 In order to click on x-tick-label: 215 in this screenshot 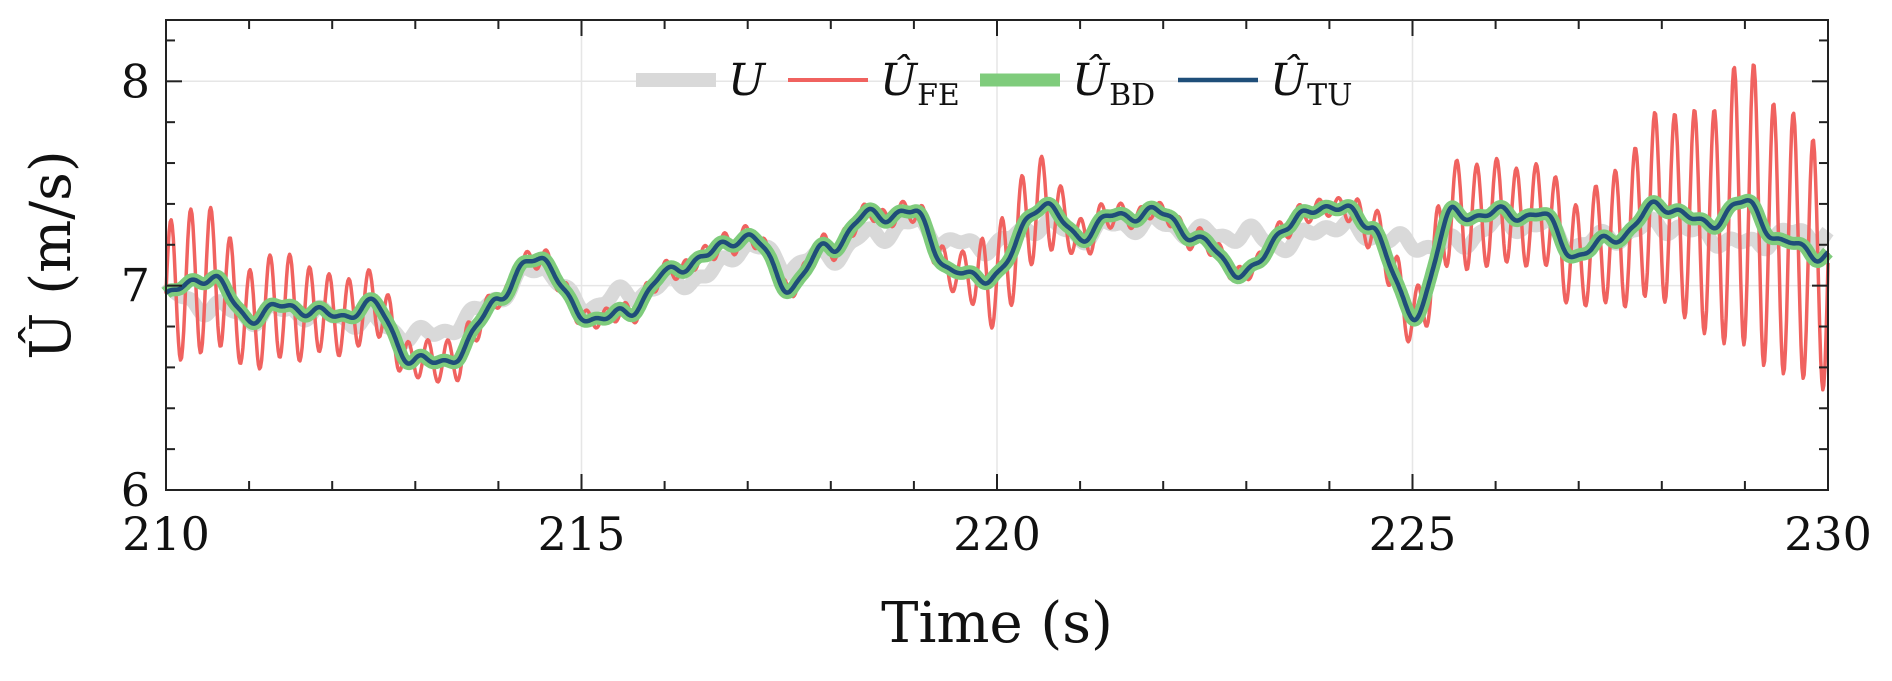, I will do `click(582, 534)`.